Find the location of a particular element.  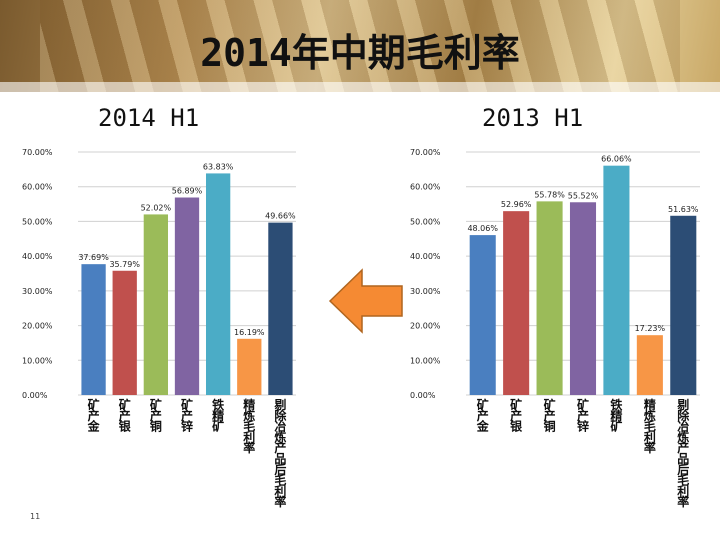

data-label: 55.52% is located at coordinates (583, 195).